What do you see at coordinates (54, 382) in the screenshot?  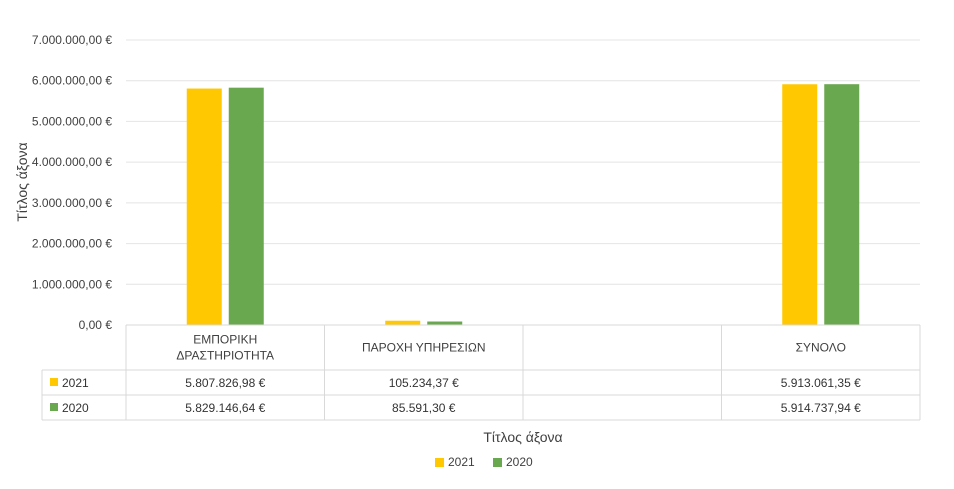 I see `table-legend-key-2021` at bounding box center [54, 382].